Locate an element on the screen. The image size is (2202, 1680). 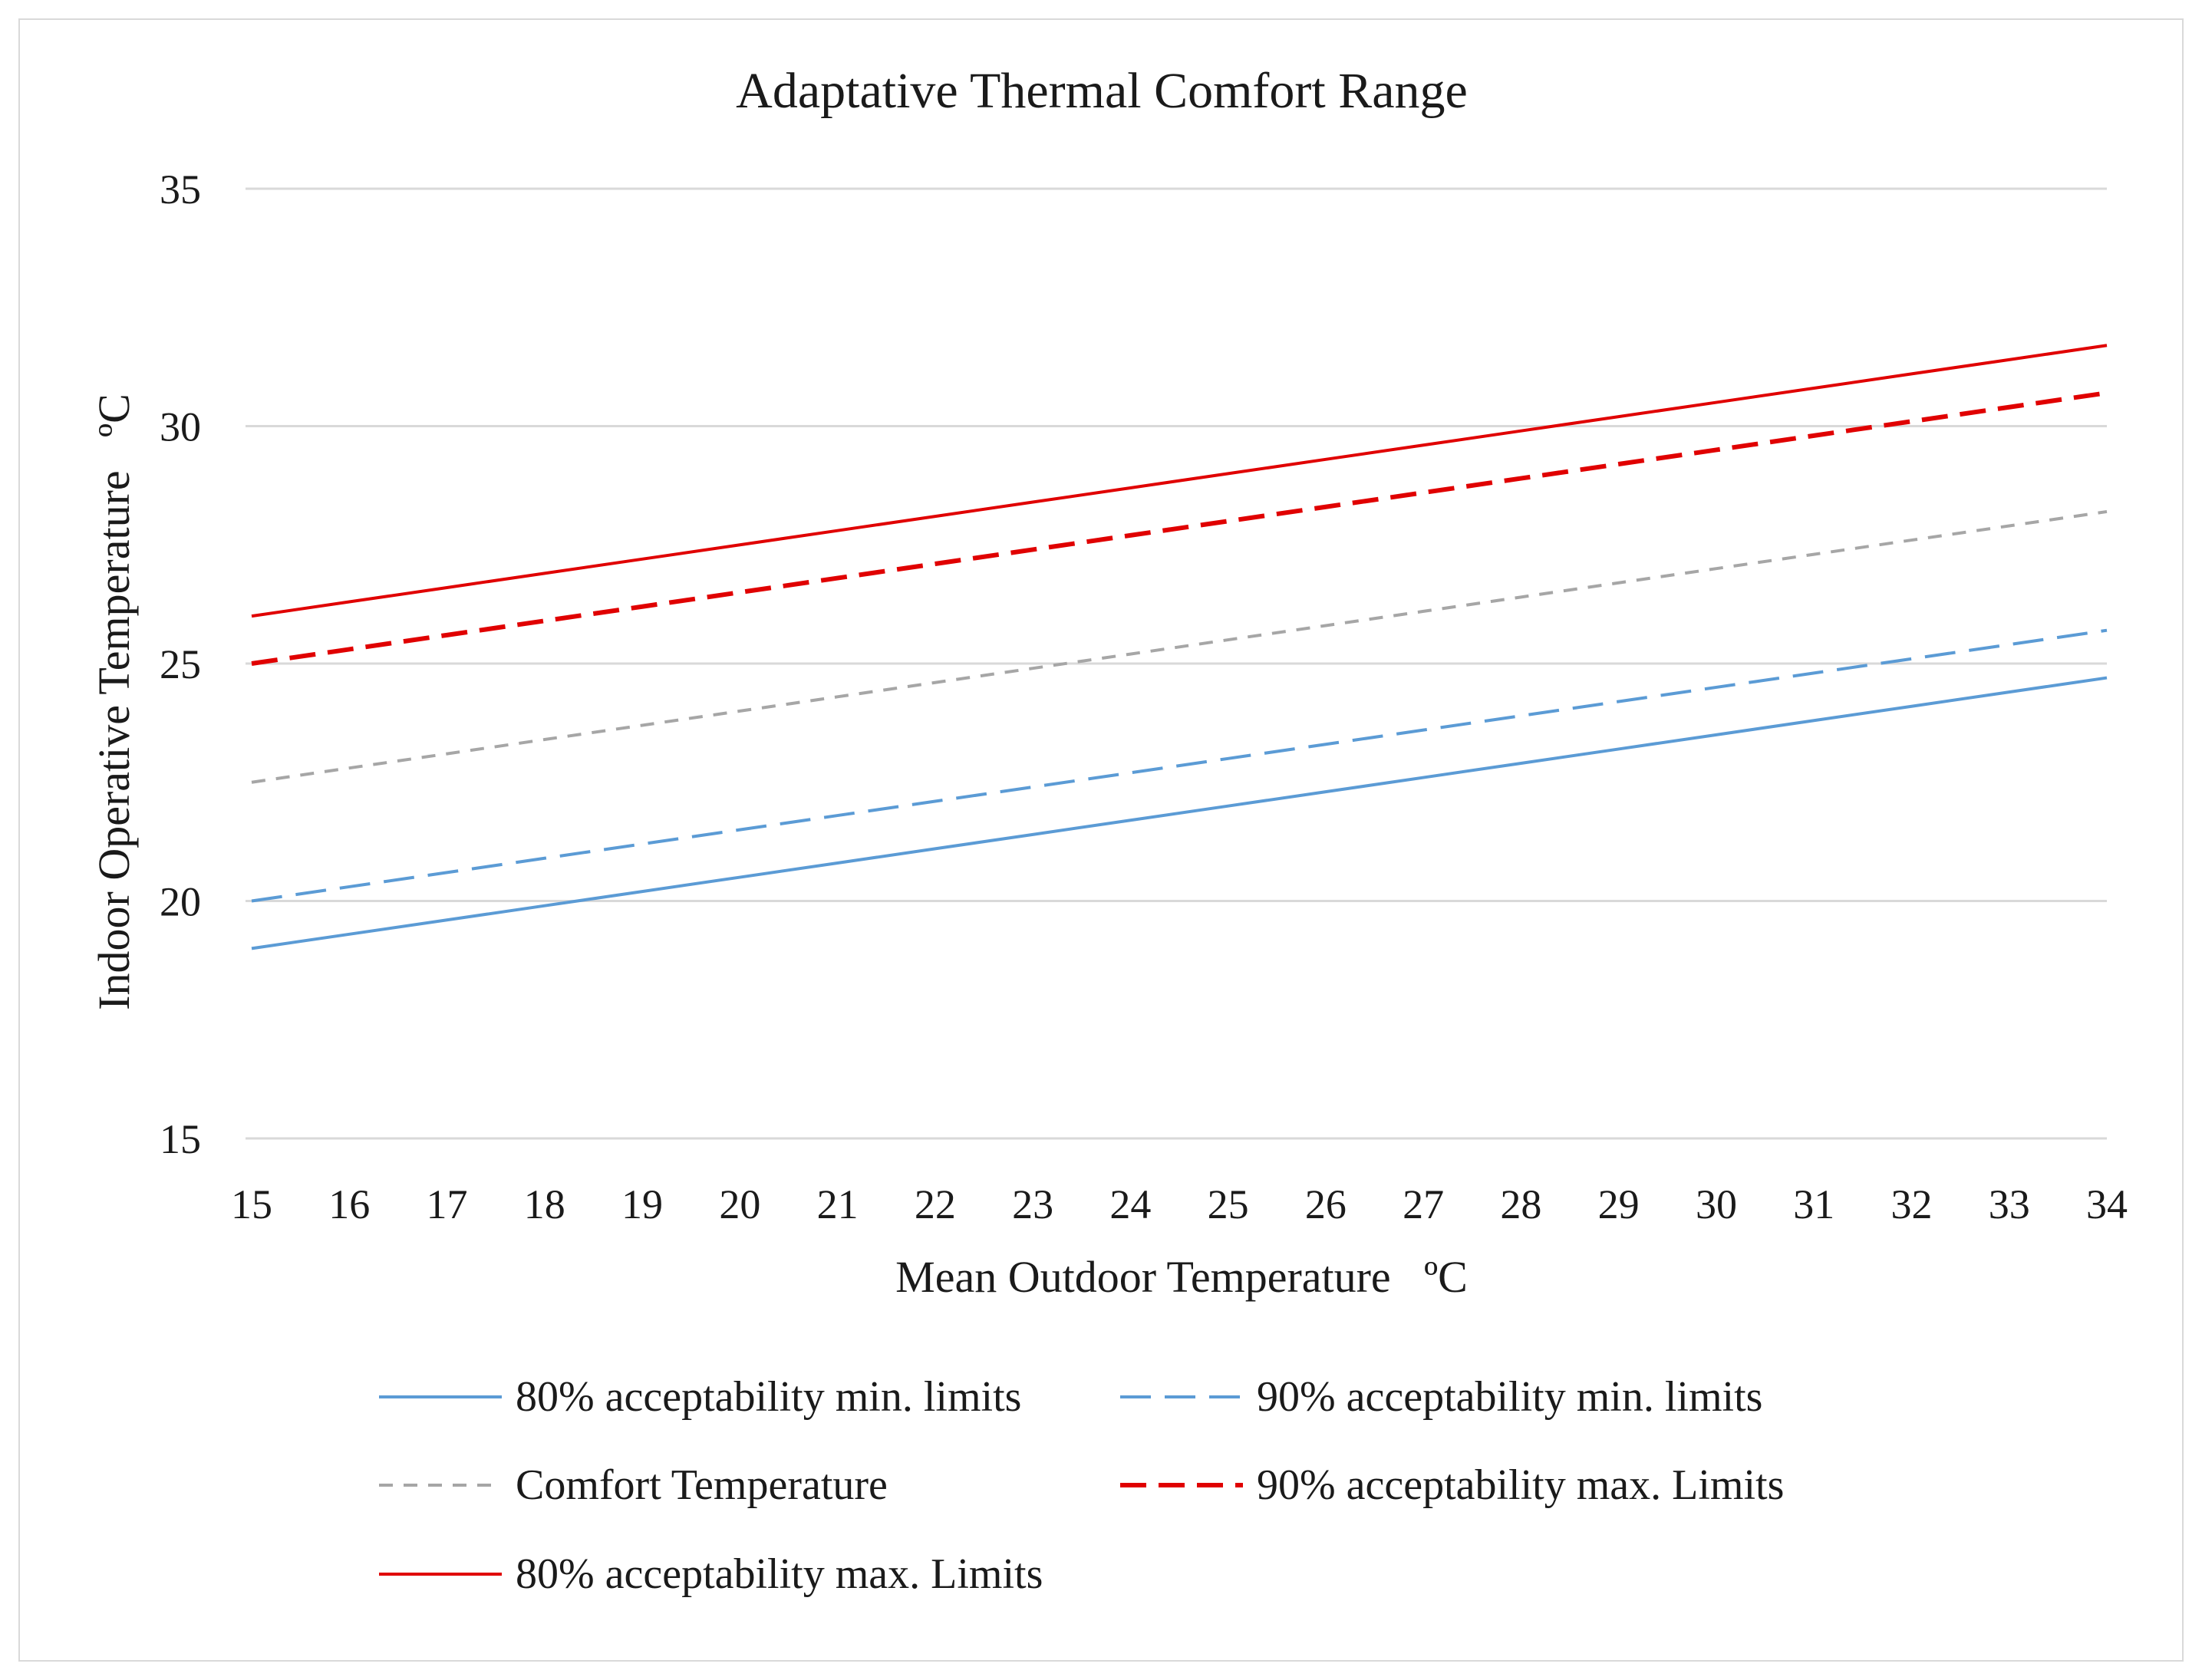
chart-title: Adaptative Thermal Comfort Range is located at coordinates (1102, 91).